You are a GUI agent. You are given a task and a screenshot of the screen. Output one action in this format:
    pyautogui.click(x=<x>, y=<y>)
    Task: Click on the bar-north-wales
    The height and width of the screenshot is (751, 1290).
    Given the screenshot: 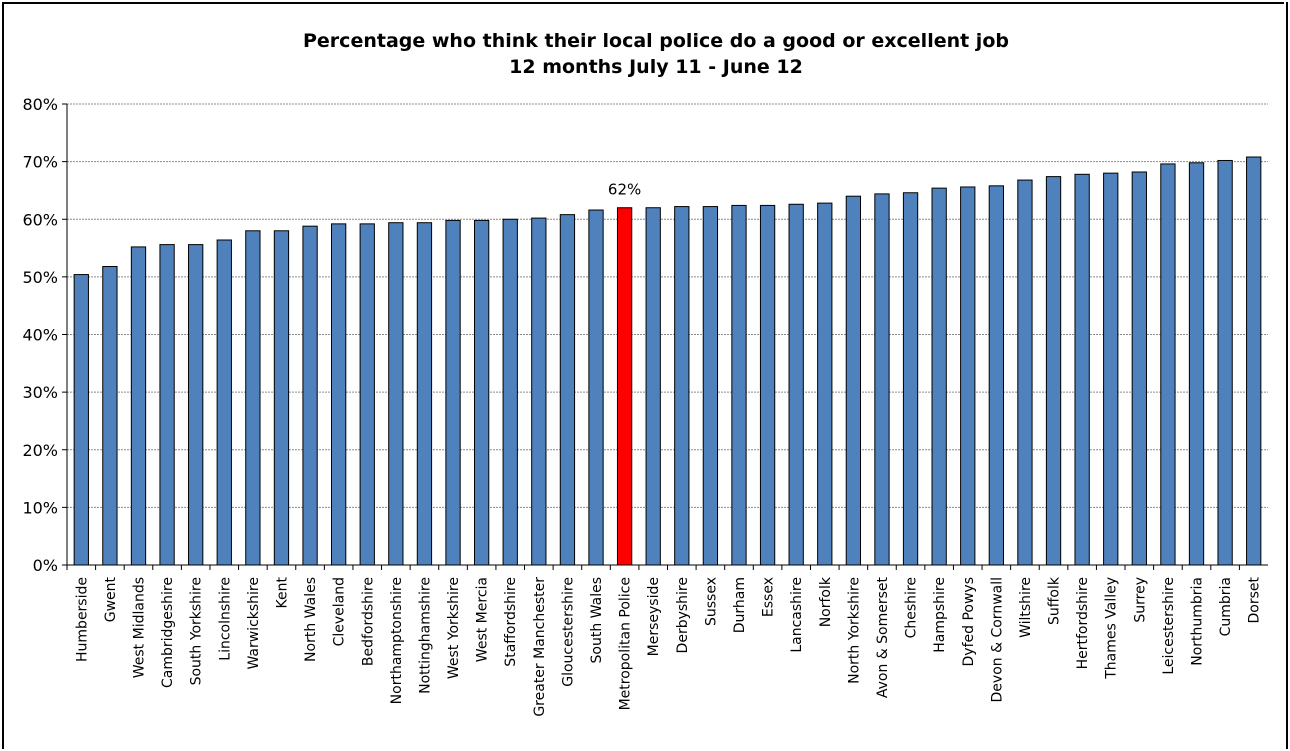 What is the action you would take?
    pyautogui.click(x=310, y=395)
    